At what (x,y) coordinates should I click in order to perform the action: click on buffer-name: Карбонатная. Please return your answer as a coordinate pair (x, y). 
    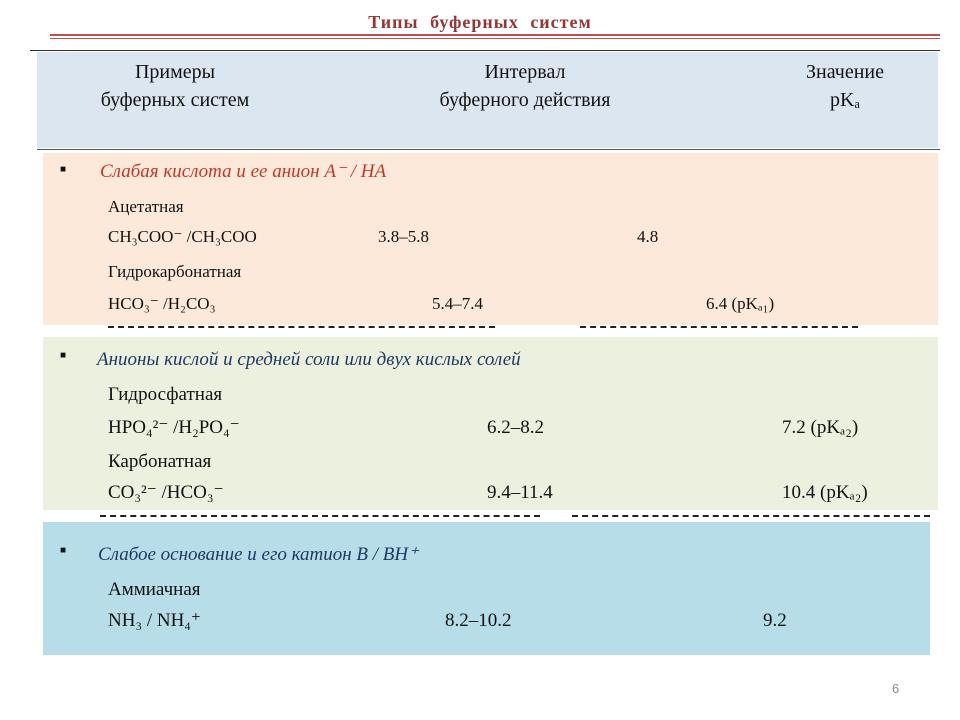
    Looking at the image, I should click on (160, 461).